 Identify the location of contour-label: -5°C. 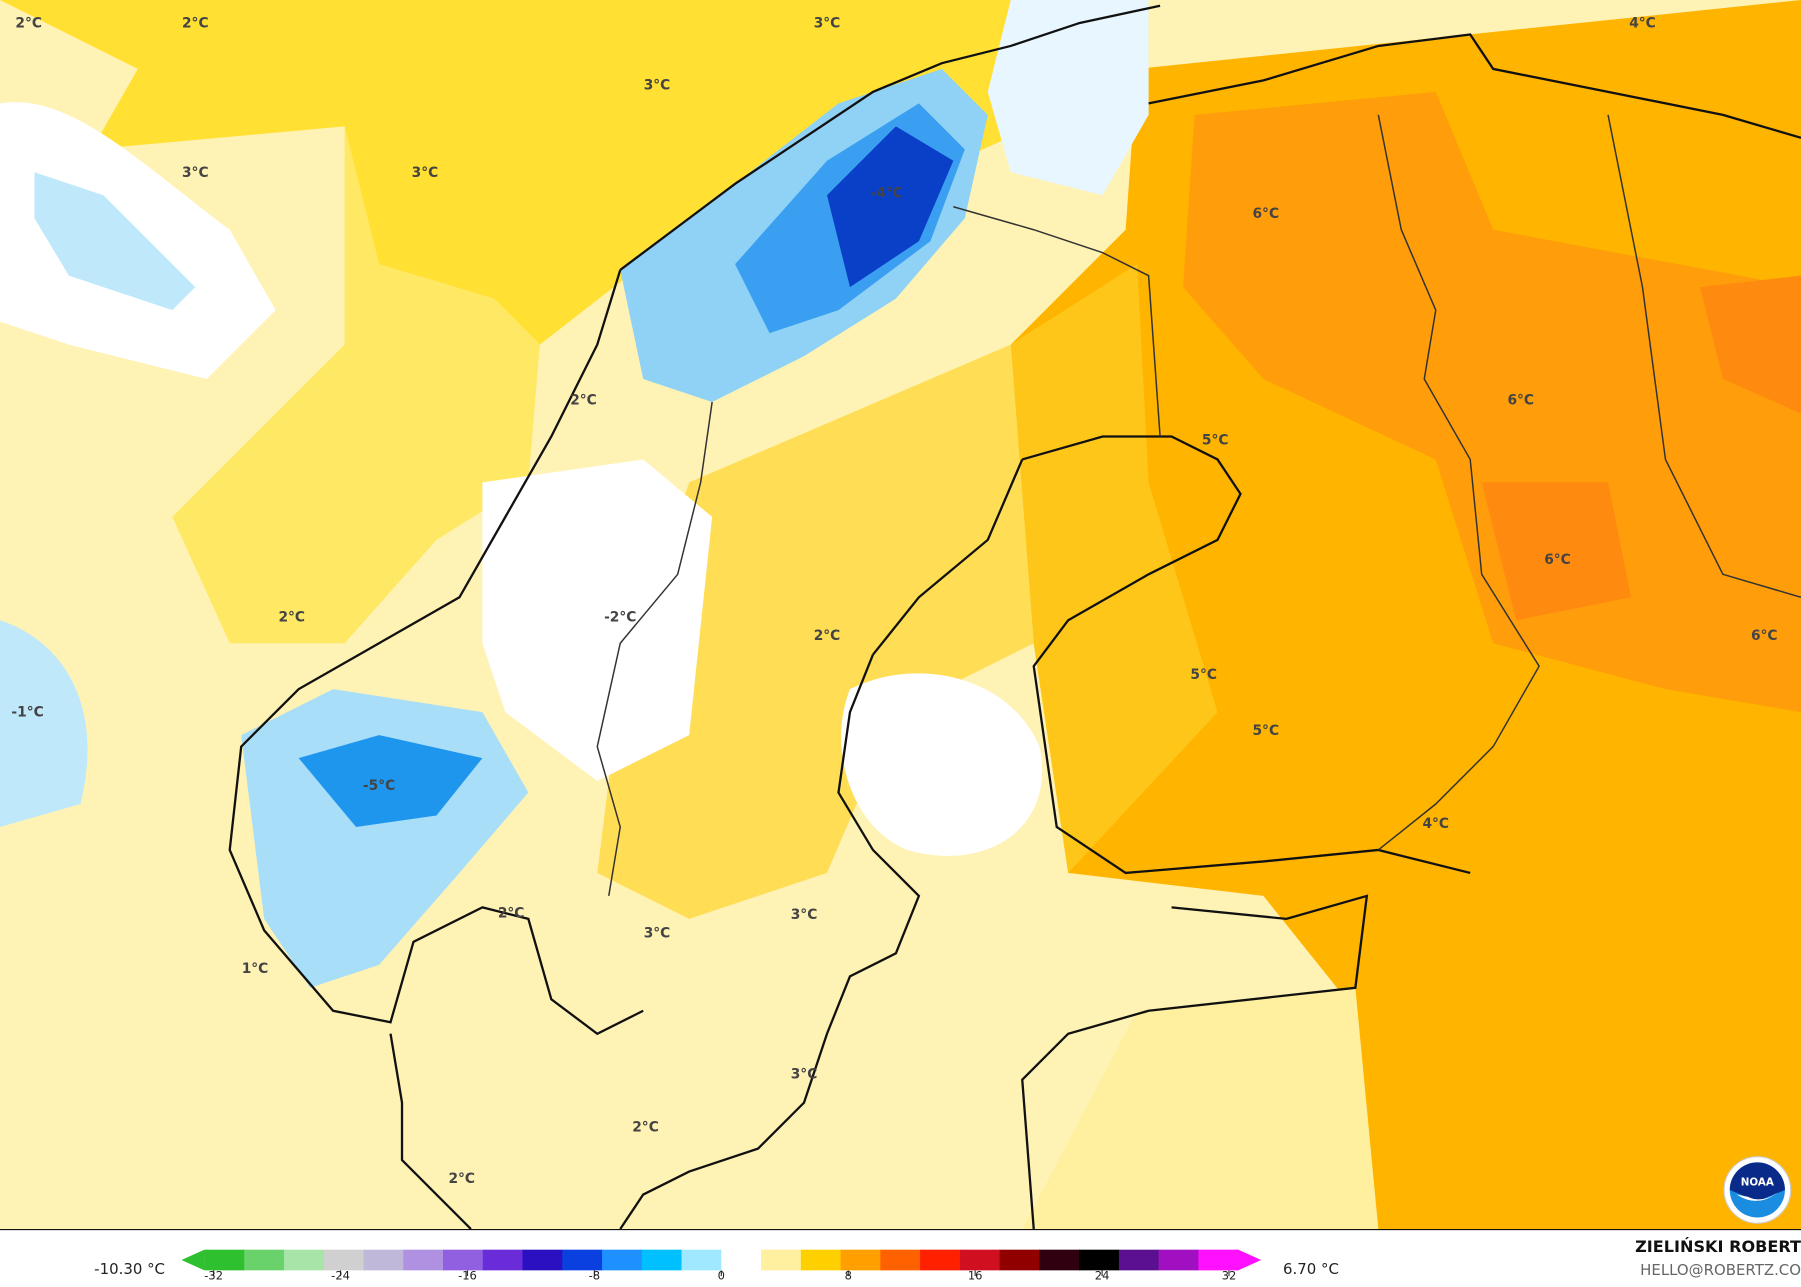
(379, 785).